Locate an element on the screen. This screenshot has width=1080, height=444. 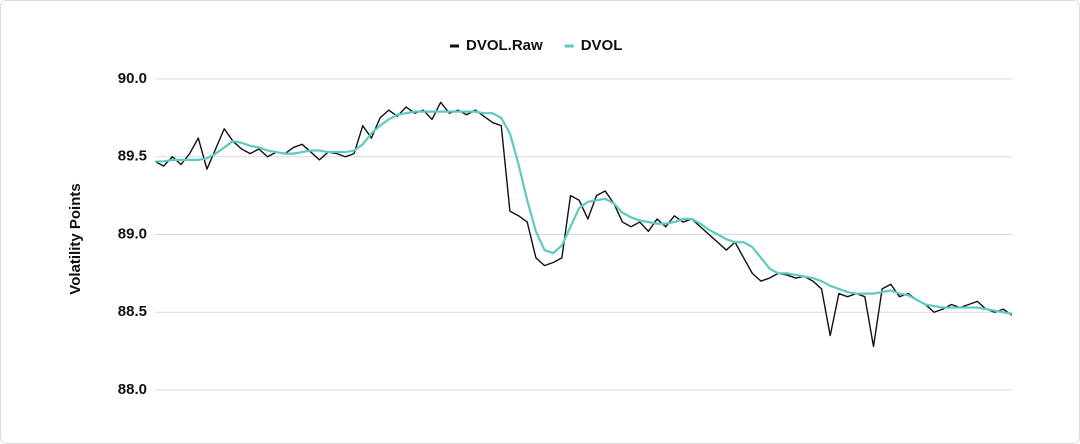
legend-item: DVOL is located at coordinates (593, 45).